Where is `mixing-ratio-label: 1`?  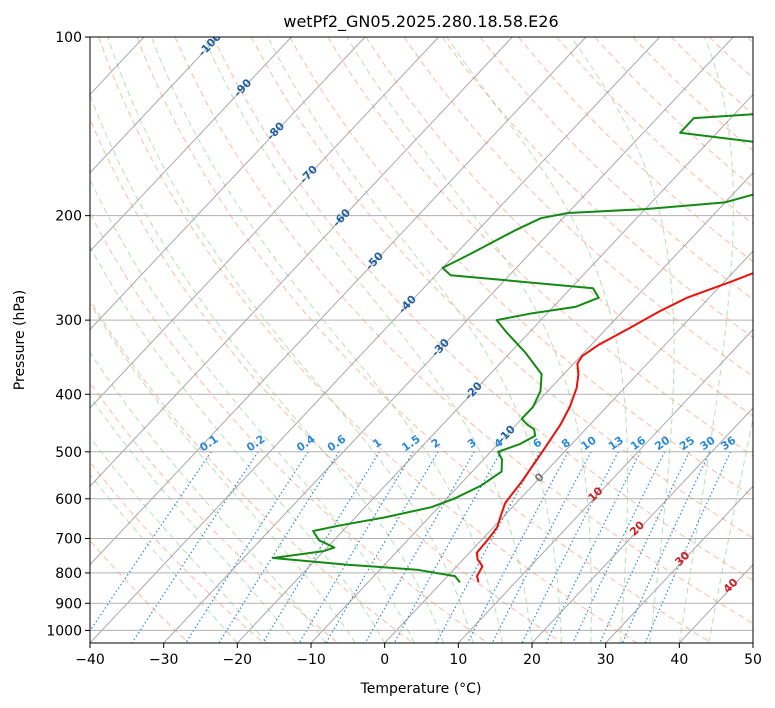
mixing-ratio-label: 1 is located at coordinates (377, 443).